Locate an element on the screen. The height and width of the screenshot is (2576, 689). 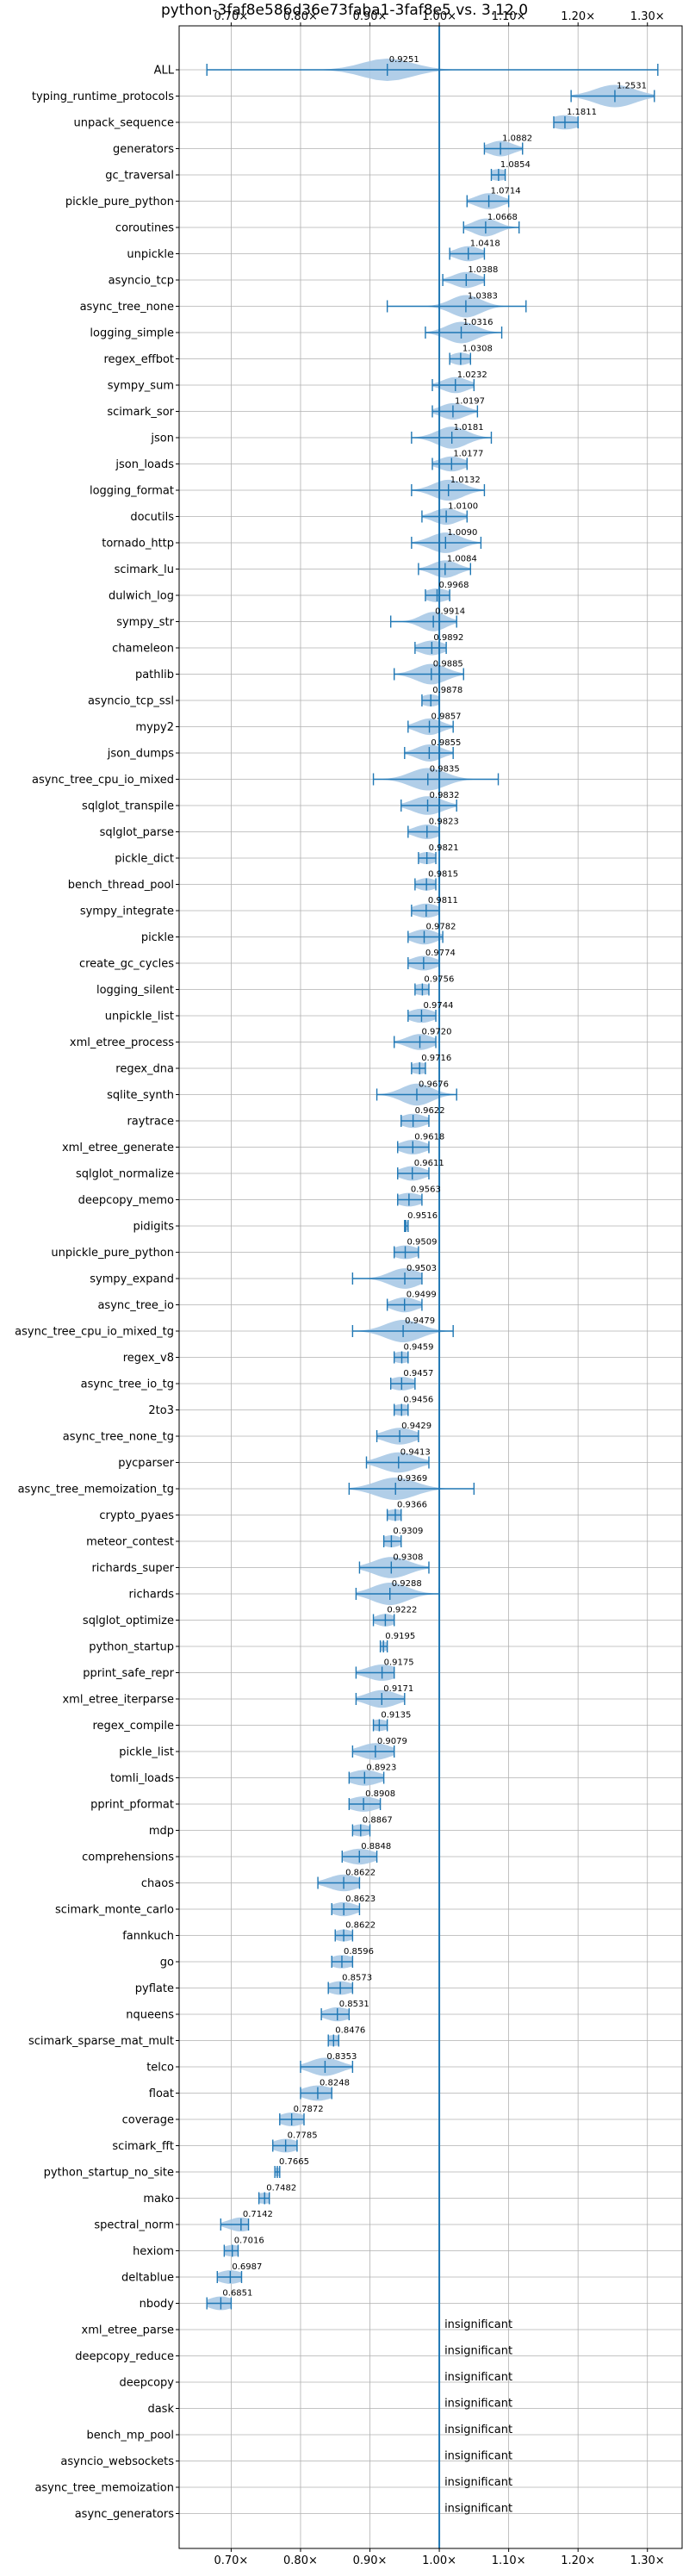
category-label: pidigits is located at coordinates (154, 1228).